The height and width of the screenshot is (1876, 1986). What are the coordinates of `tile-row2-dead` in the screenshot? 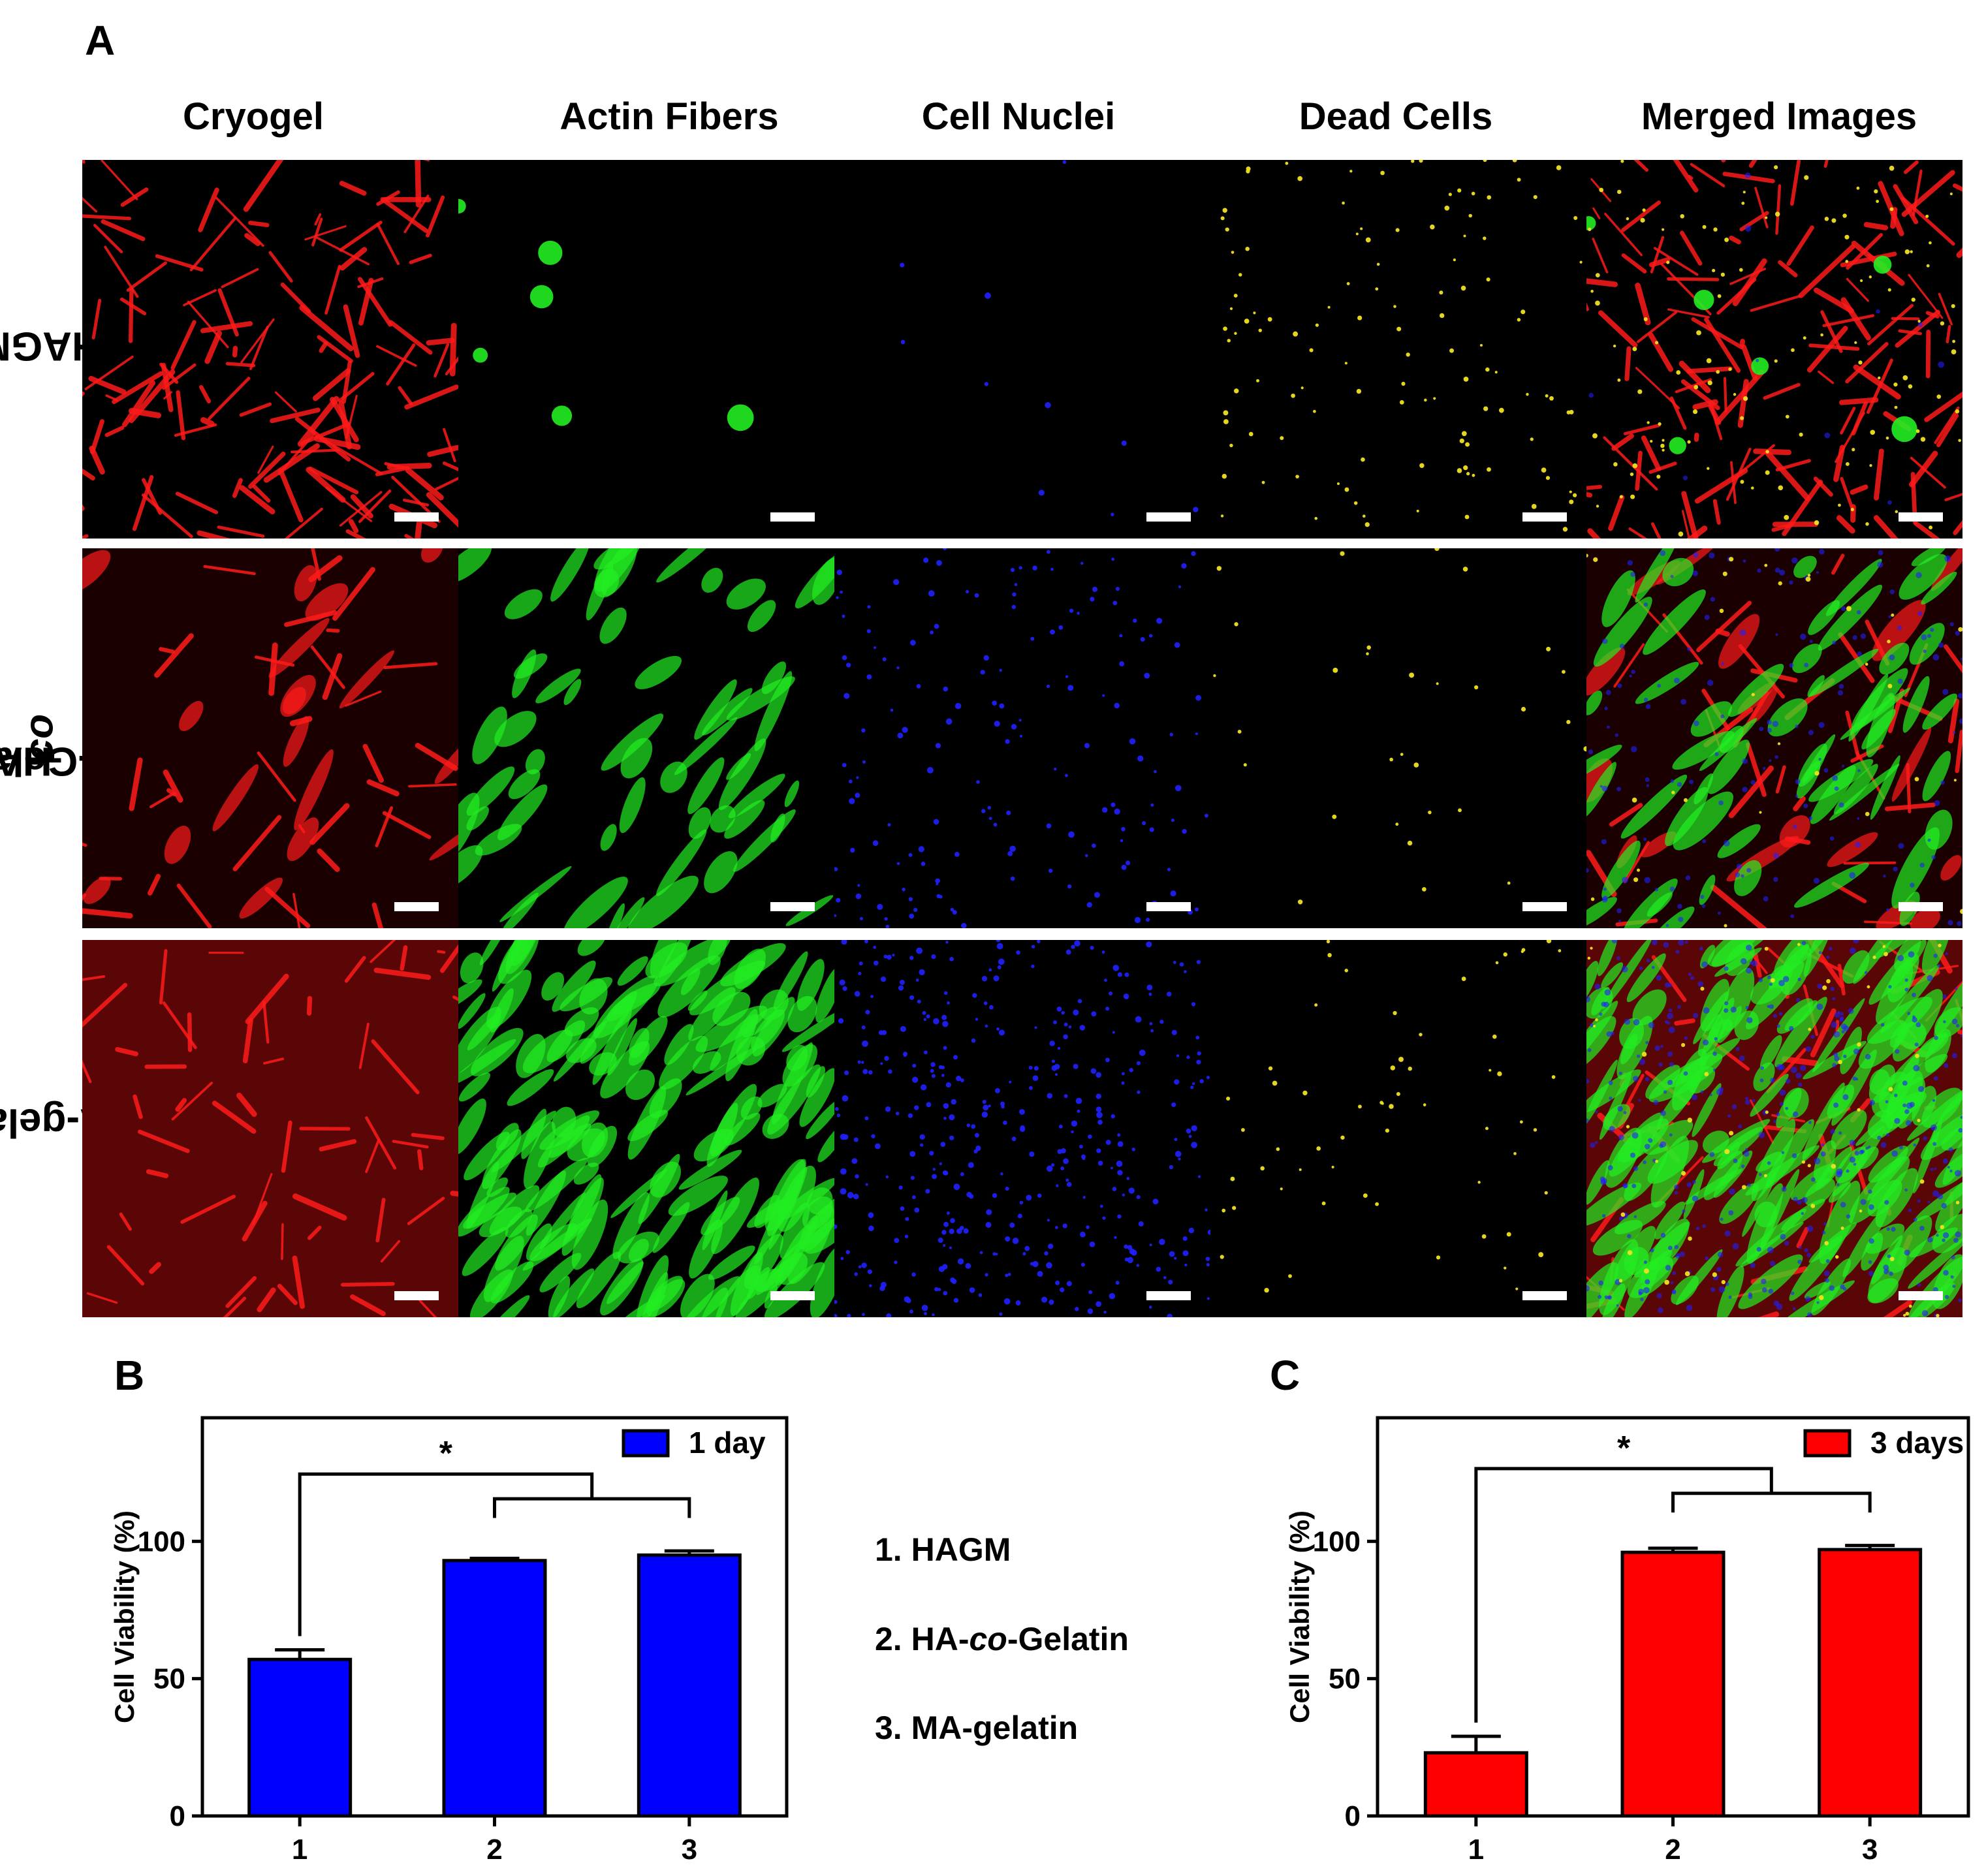 It's located at (1398, 738).